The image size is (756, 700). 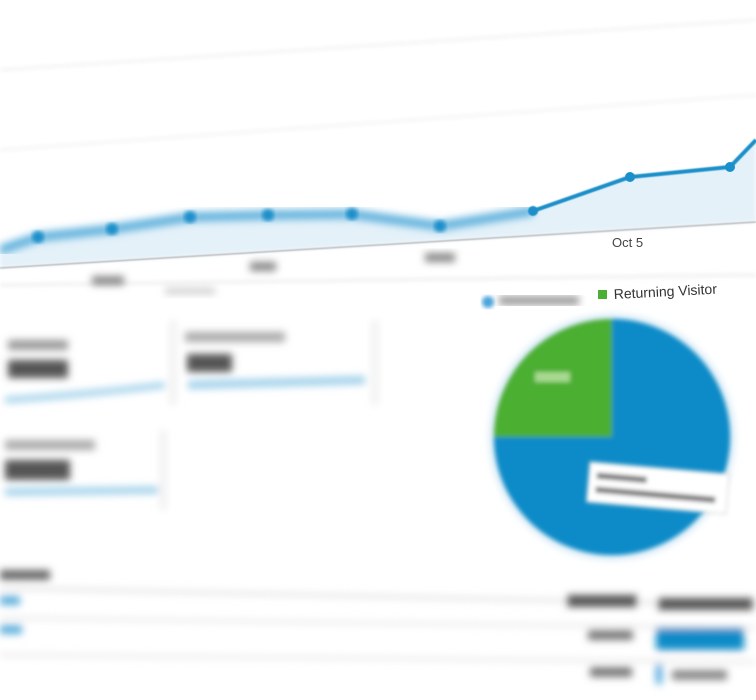 I want to click on pie-slices, so click(x=612, y=437).